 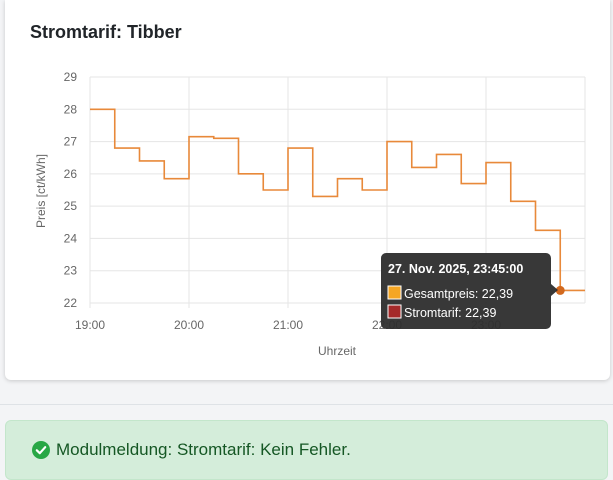 I want to click on y-axis-ticks: 22 23 24 25 26 27 28 29, so click(x=71, y=190).